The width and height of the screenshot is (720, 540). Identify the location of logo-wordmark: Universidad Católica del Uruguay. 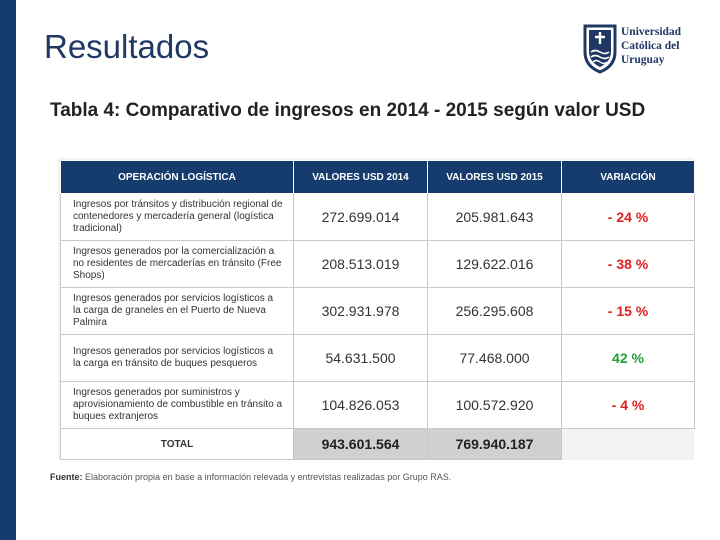
(651, 46).